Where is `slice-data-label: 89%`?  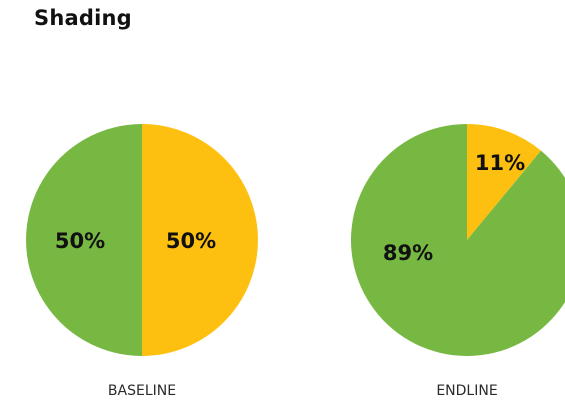
slice-data-label: 89% is located at coordinates (408, 253).